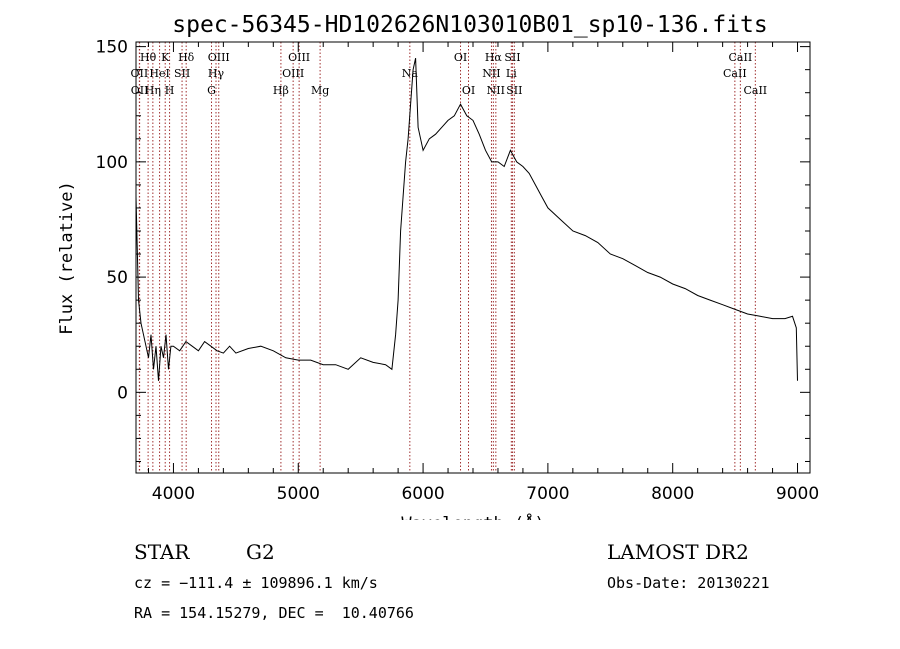  I want to click on line-label: Li, so click(511, 73).